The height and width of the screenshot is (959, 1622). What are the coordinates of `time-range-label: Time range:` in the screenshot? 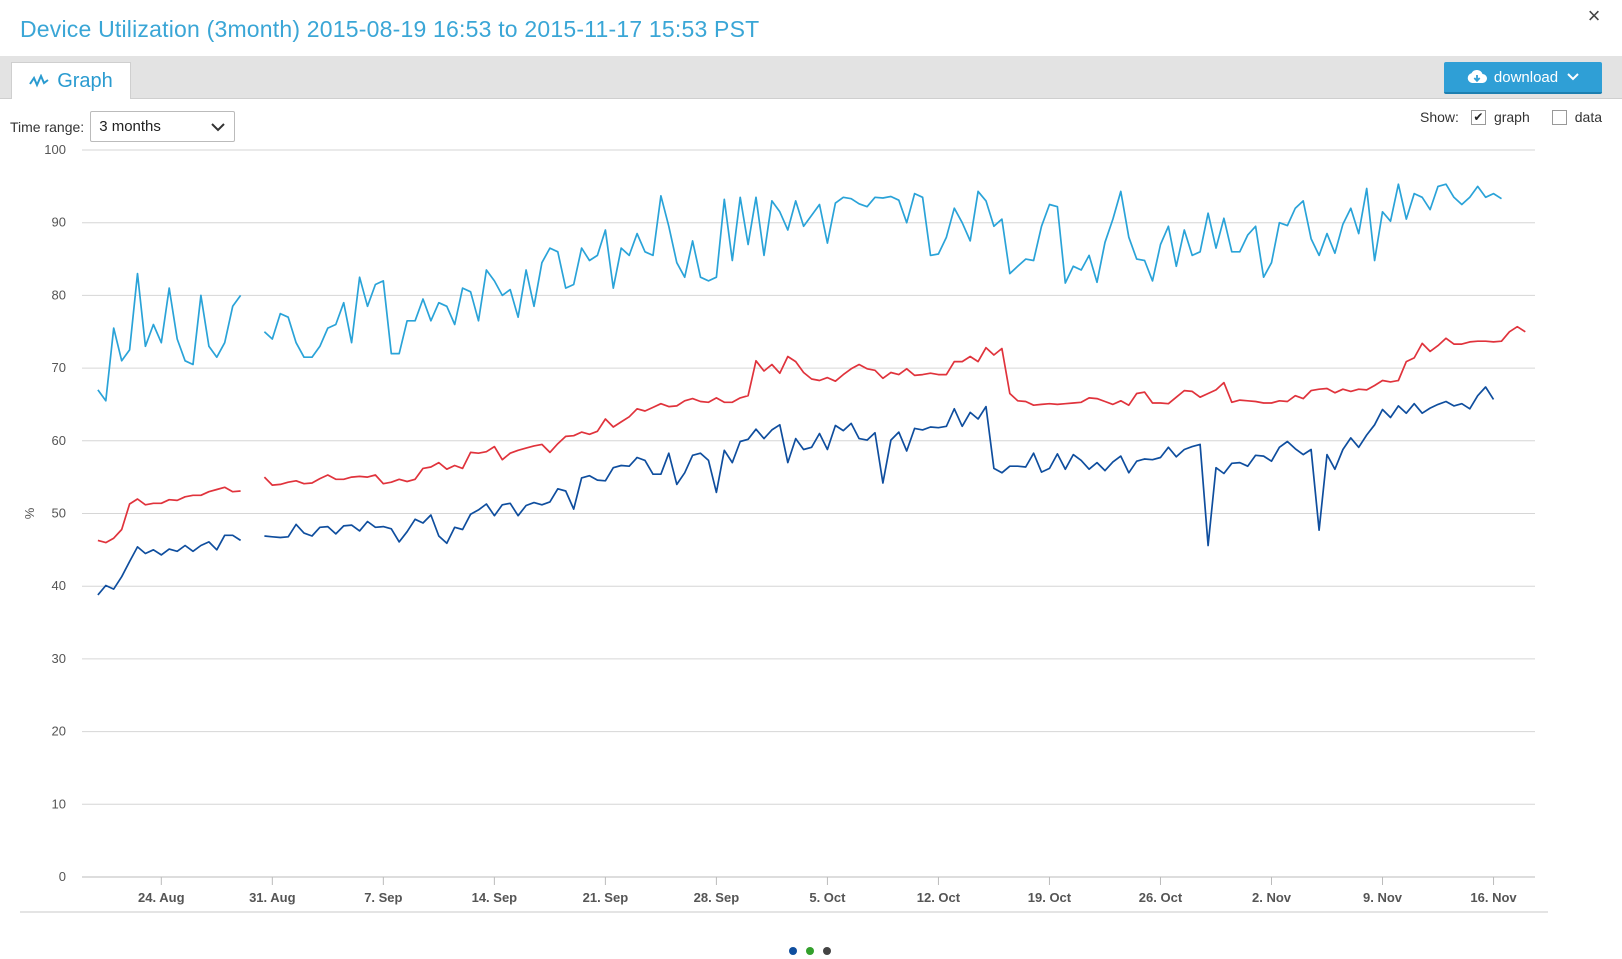 It's located at (47, 126).